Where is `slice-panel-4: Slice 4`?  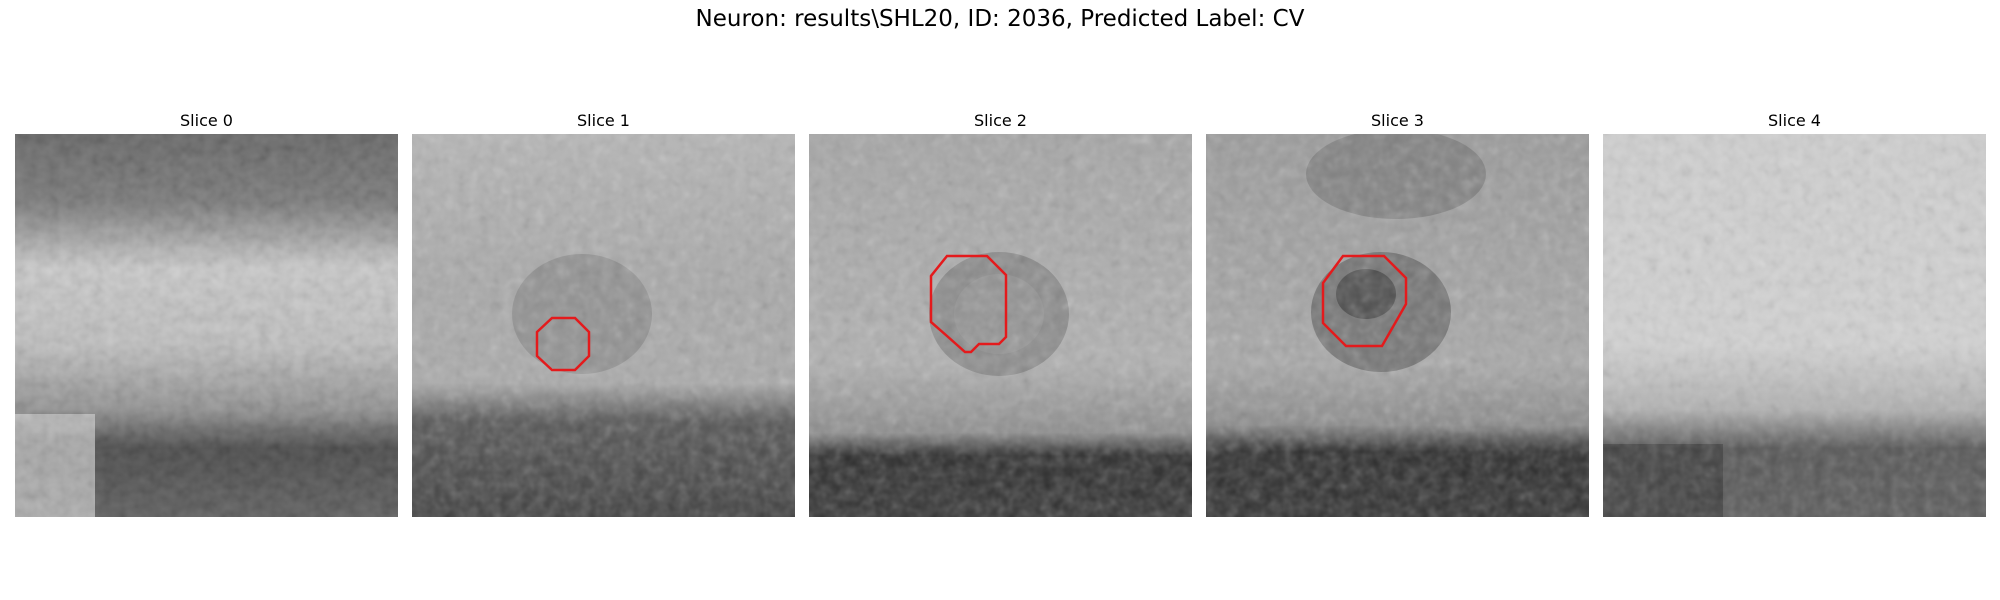 slice-panel-4: Slice 4 is located at coordinates (1794, 313).